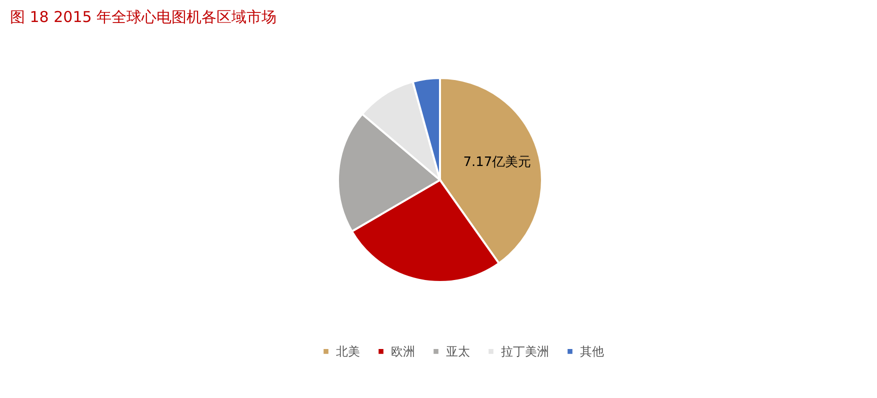 The height and width of the screenshot is (398, 877). I want to click on legend-label: 亚太, so click(458, 351).